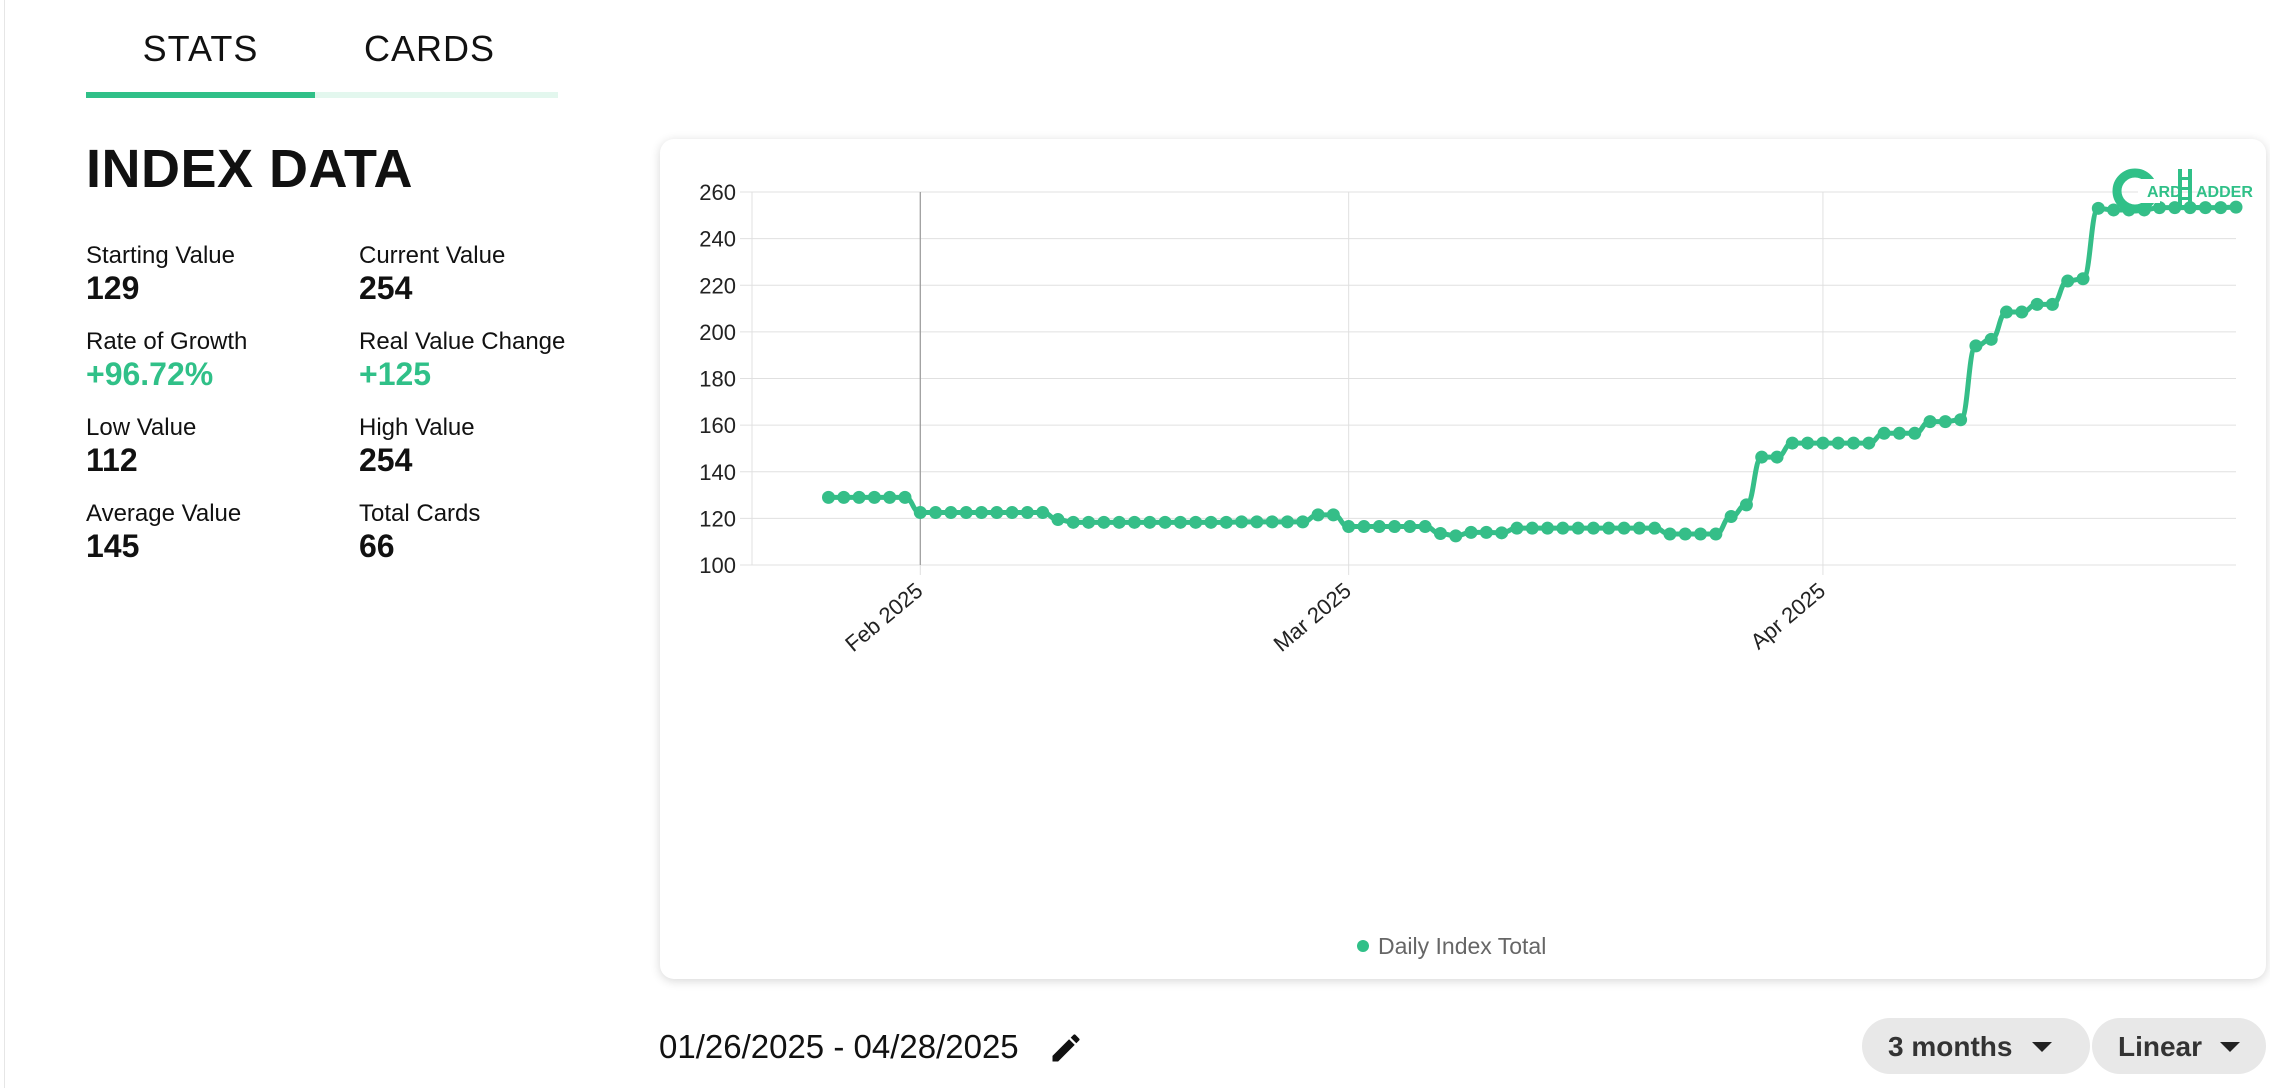 This screenshot has width=2270, height=1088. Describe the element at coordinates (429, 48) in the screenshot. I see `tab-cards: CARDS` at that location.